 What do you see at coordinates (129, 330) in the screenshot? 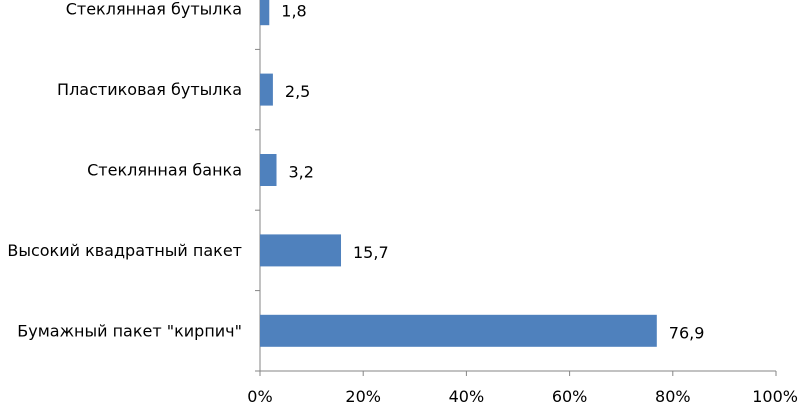
I see `category-label: Бумажный пакет "кирпич"` at bounding box center [129, 330].